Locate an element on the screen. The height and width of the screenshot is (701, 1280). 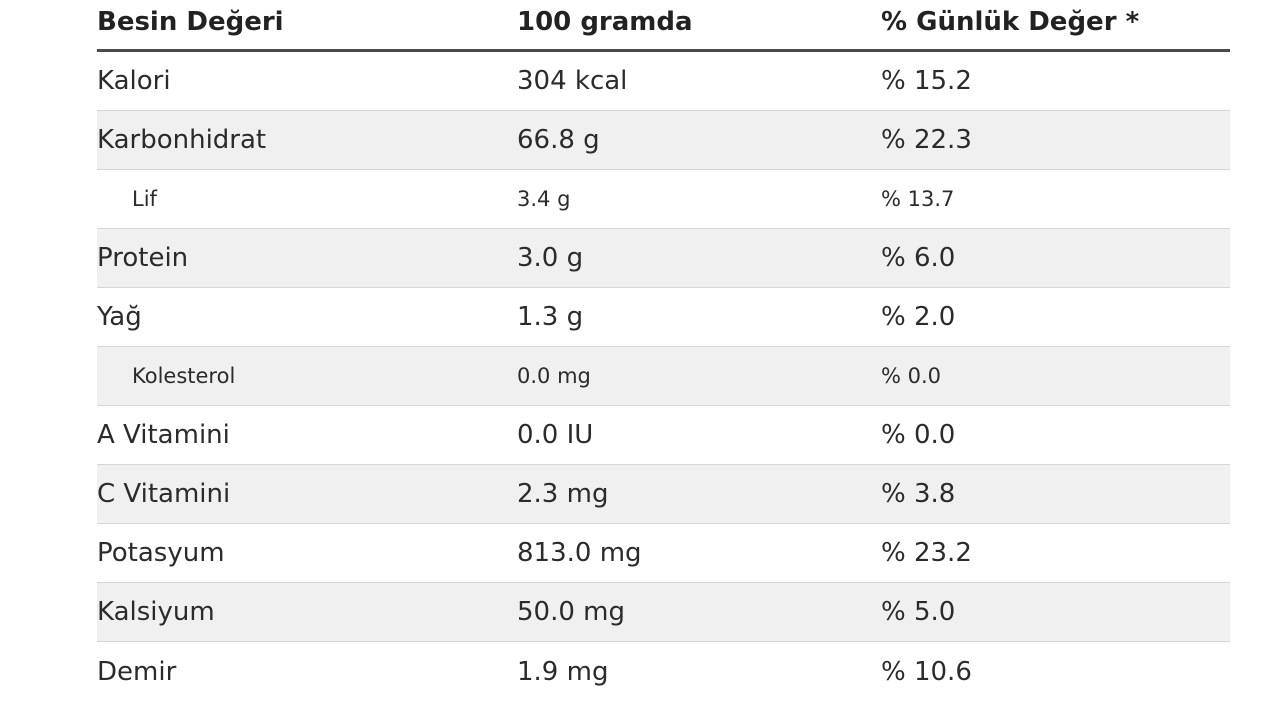
nutrient-daily-value: % 15.2 is located at coordinates (926, 81).